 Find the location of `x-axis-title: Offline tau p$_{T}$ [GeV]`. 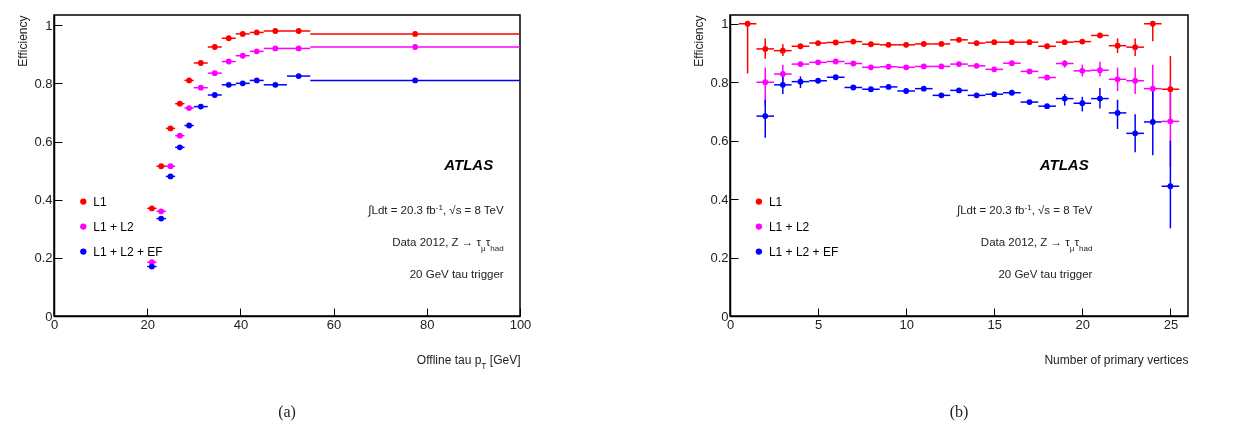

x-axis-title: Offline tau p$_{T}$ [GeV] is located at coordinates (468, 361).